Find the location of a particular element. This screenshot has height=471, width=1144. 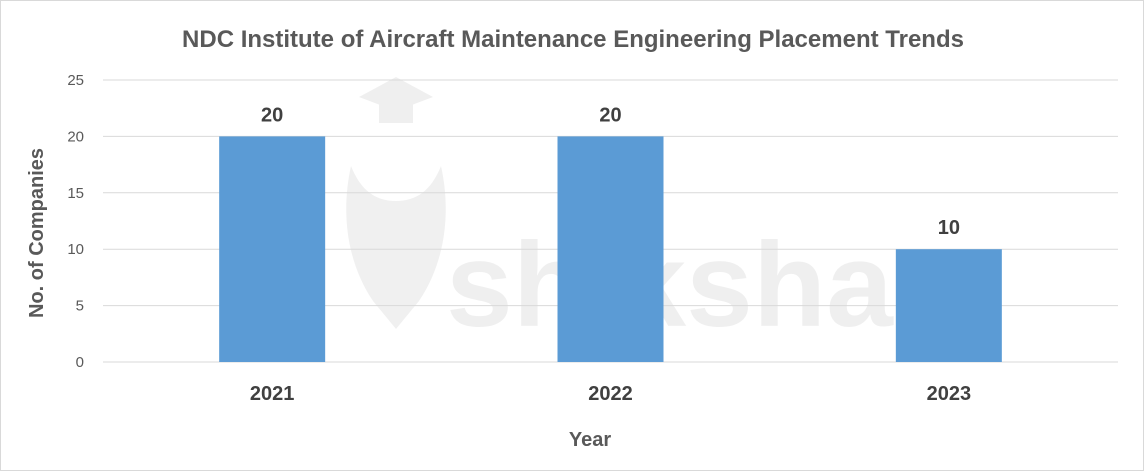

y-axis-label: No. of Companies is located at coordinates (37, 233).